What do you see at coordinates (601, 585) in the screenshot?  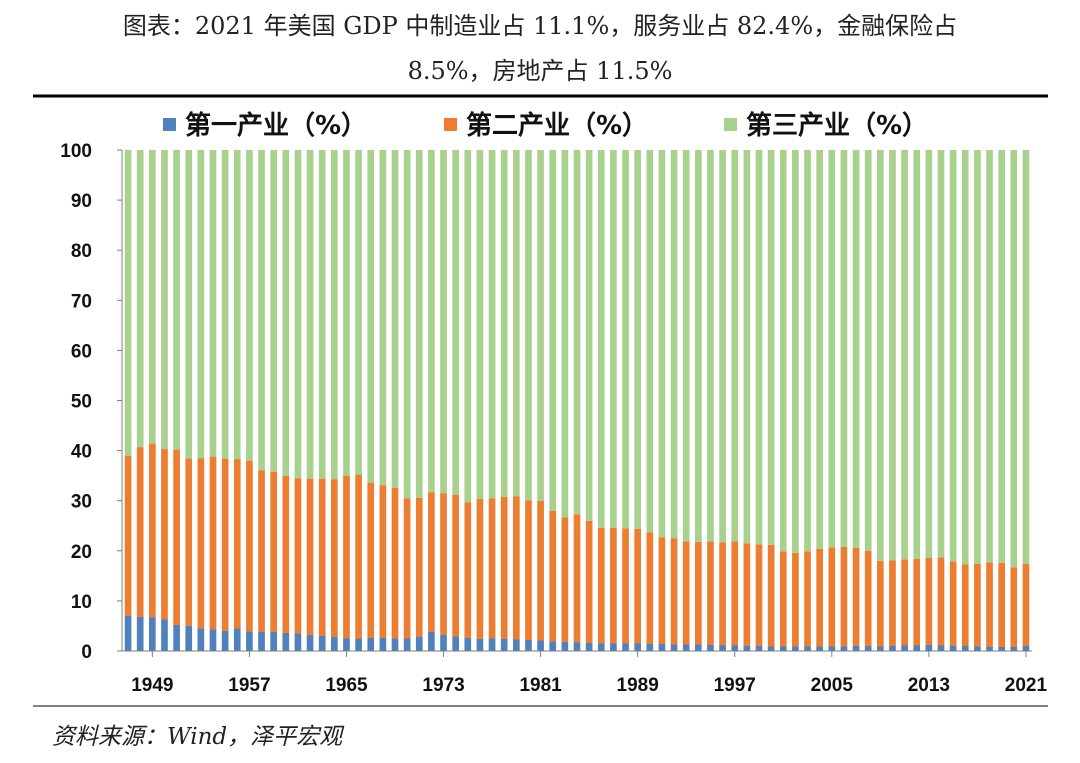 I see `bar-secondary-1986` at bounding box center [601, 585].